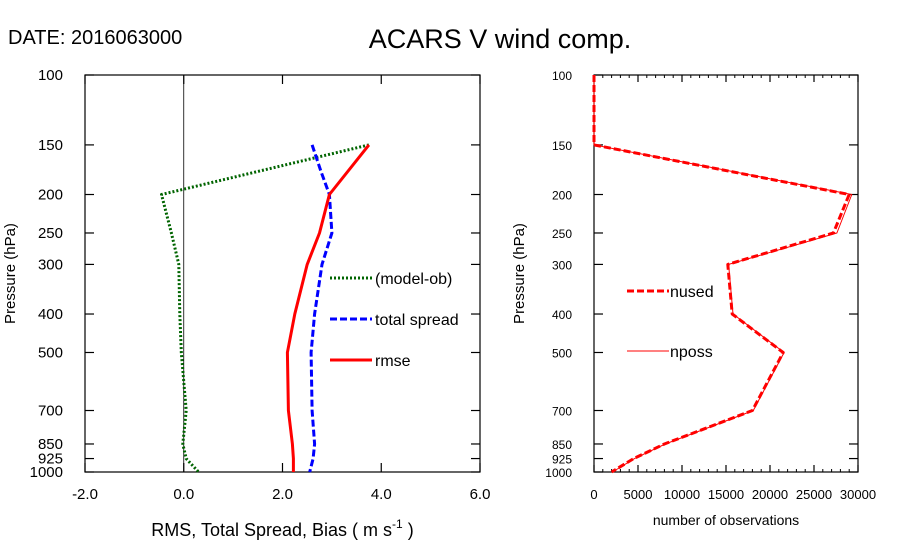 This screenshot has width=900, height=560. Describe the element at coordinates (726, 494) in the screenshot. I see `x-tick-label: 15000` at that location.